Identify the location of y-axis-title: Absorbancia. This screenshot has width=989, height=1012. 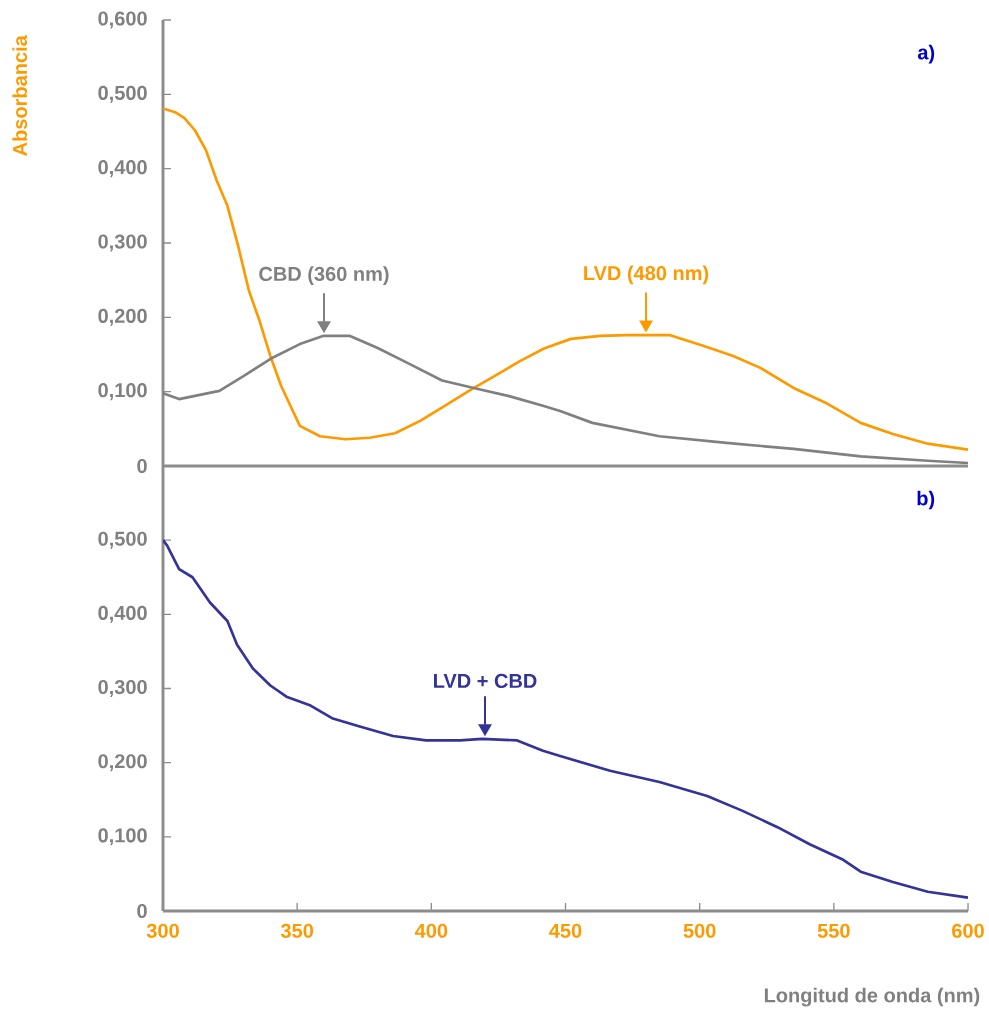
(20, 95).